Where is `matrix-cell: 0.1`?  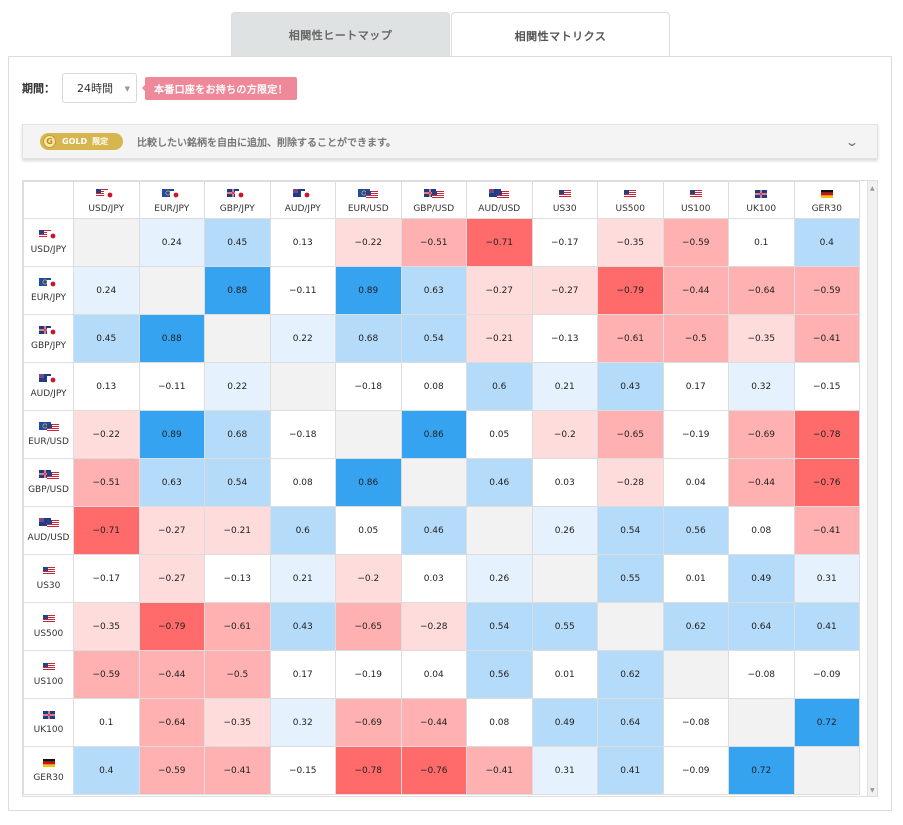
matrix-cell: 0.1 is located at coordinates (761, 242).